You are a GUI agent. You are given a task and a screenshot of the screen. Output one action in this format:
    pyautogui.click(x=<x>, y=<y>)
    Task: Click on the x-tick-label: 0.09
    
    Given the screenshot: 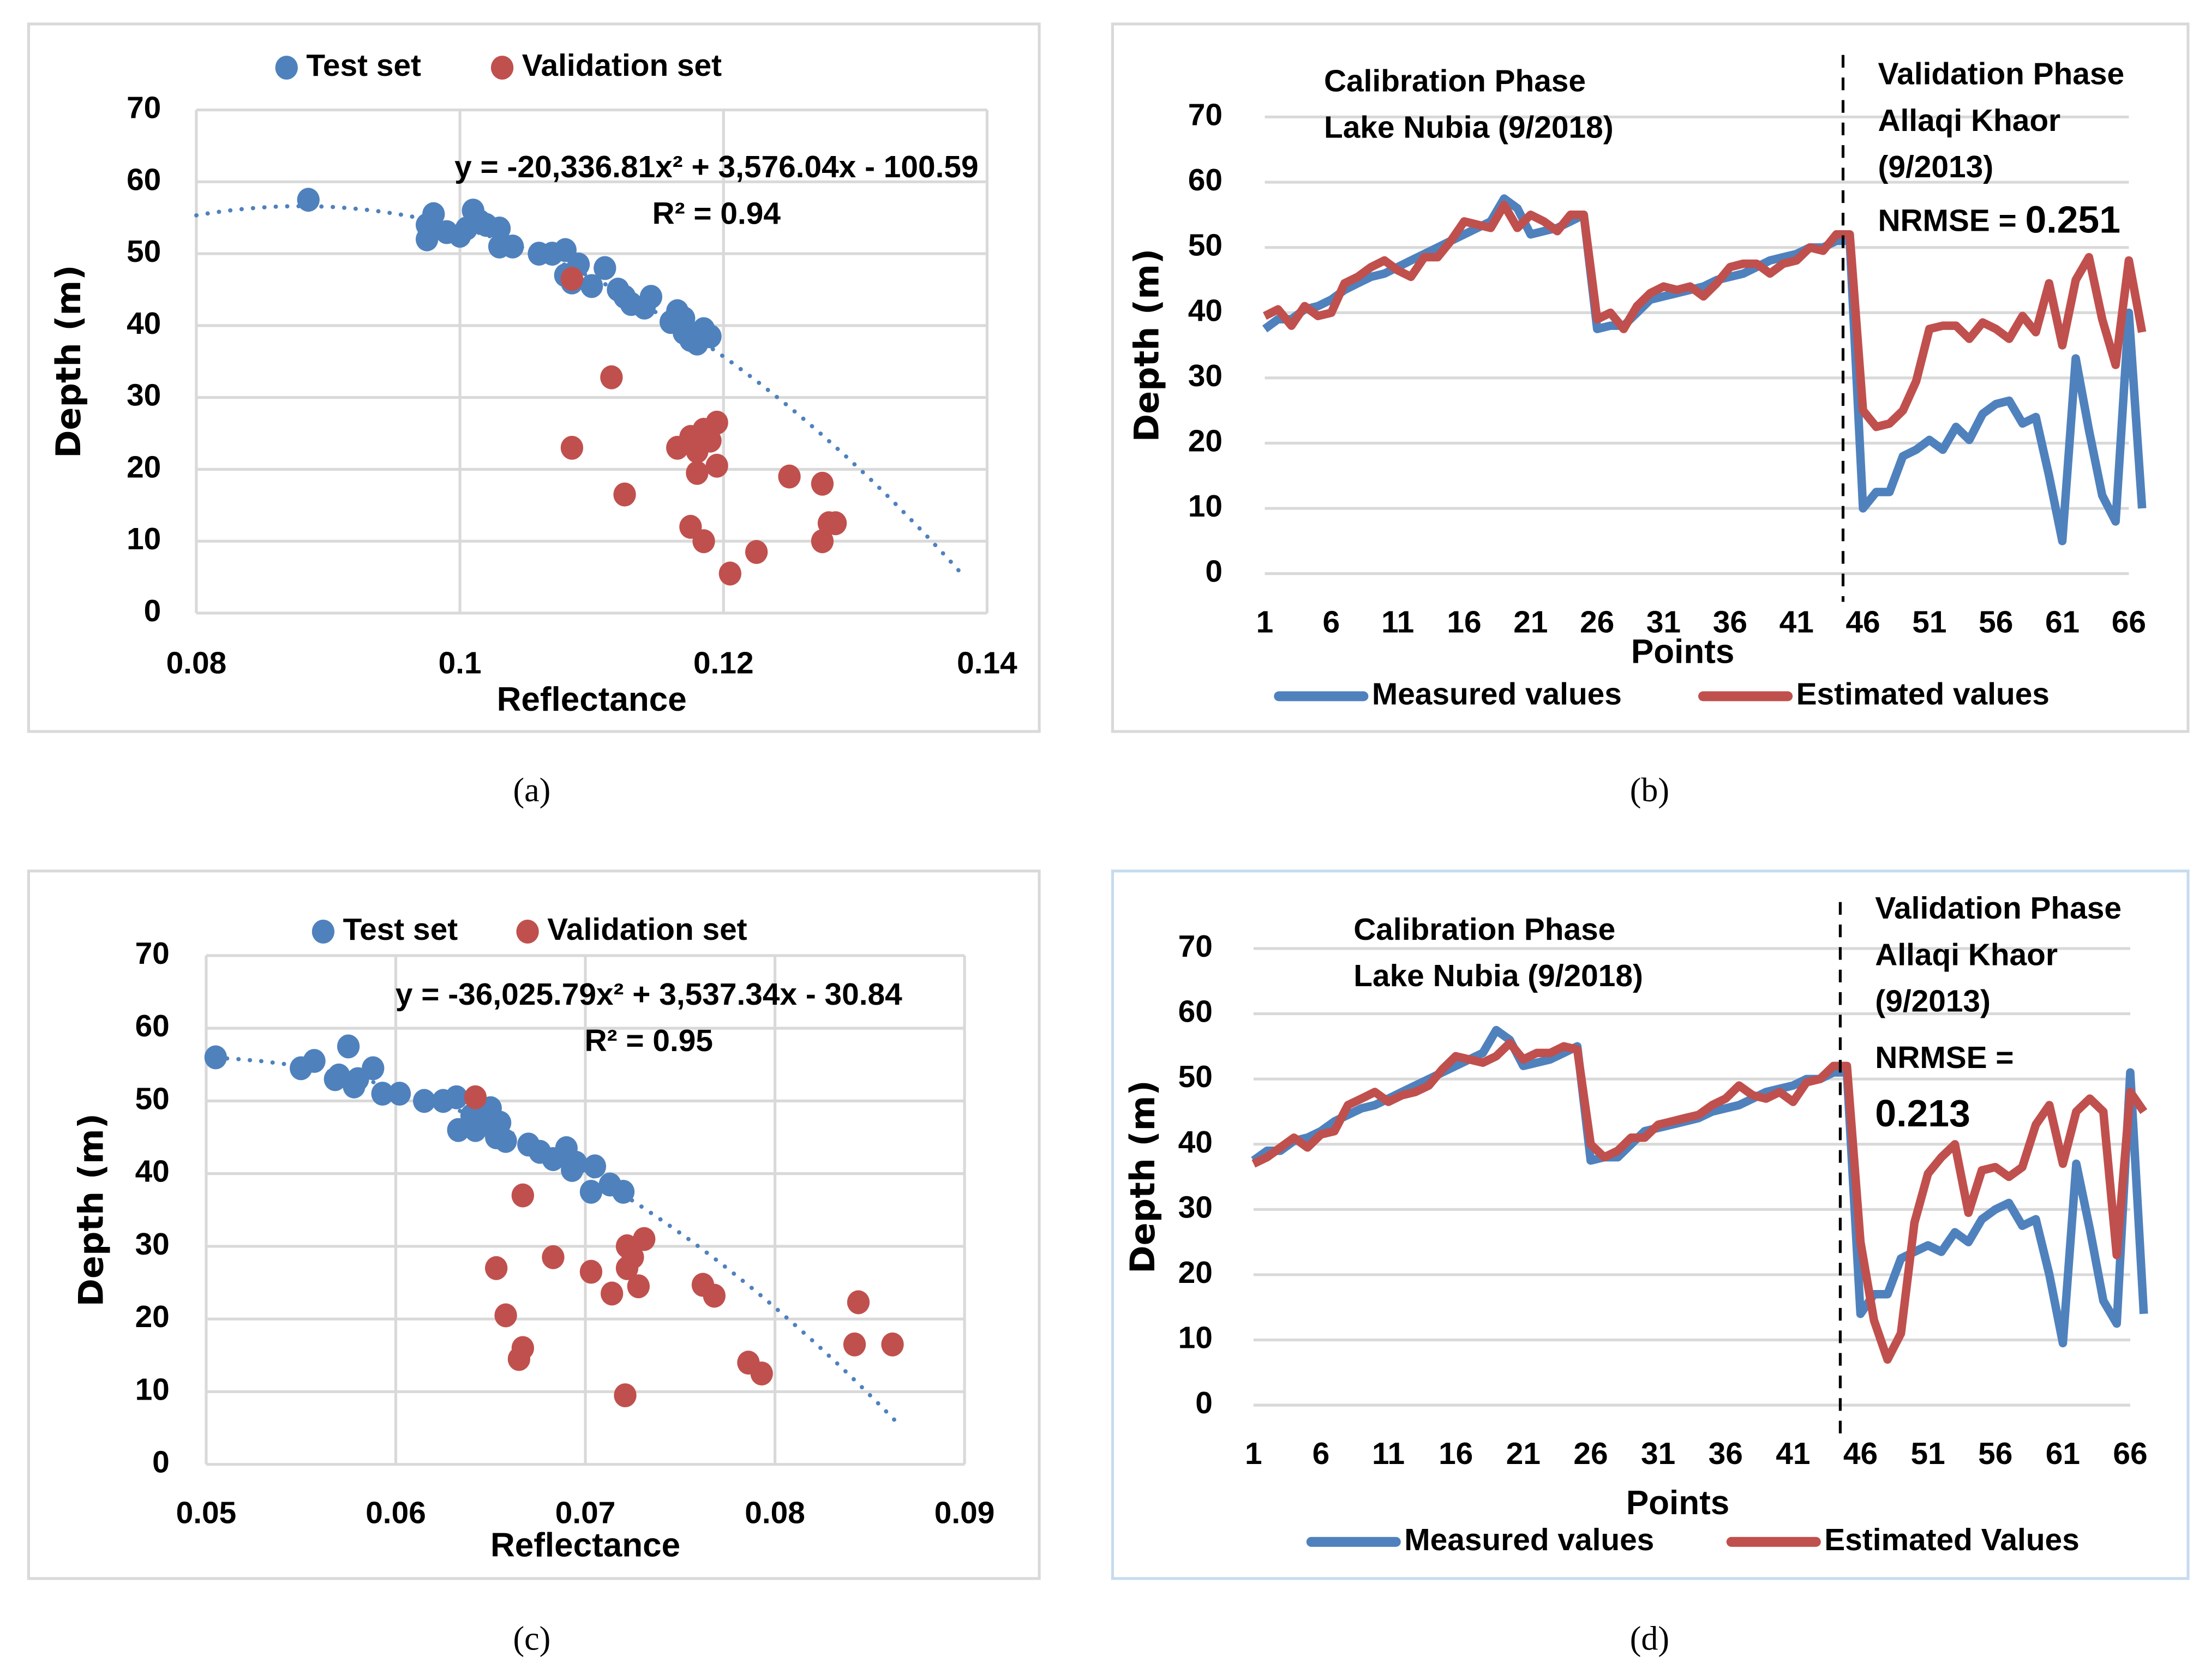 What is the action you would take?
    pyautogui.click(x=964, y=1513)
    